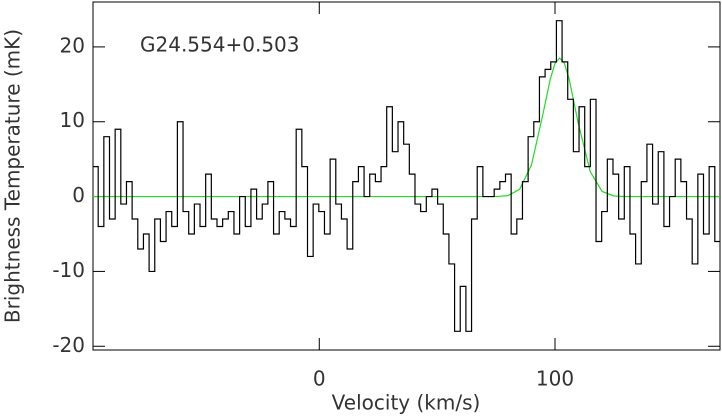  What do you see at coordinates (406, 403) in the screenshot?
I see `x-axis-label: Velocity (km/s)` at bounding box center [406, 403].